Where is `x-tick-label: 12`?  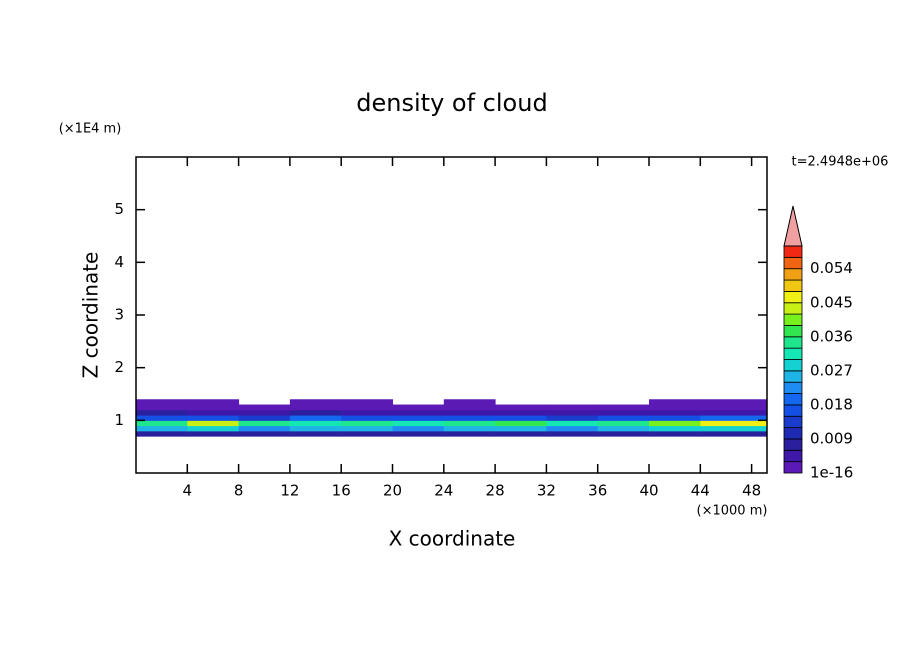 x-tick-label: 12 is located at coordinates (289, 491).